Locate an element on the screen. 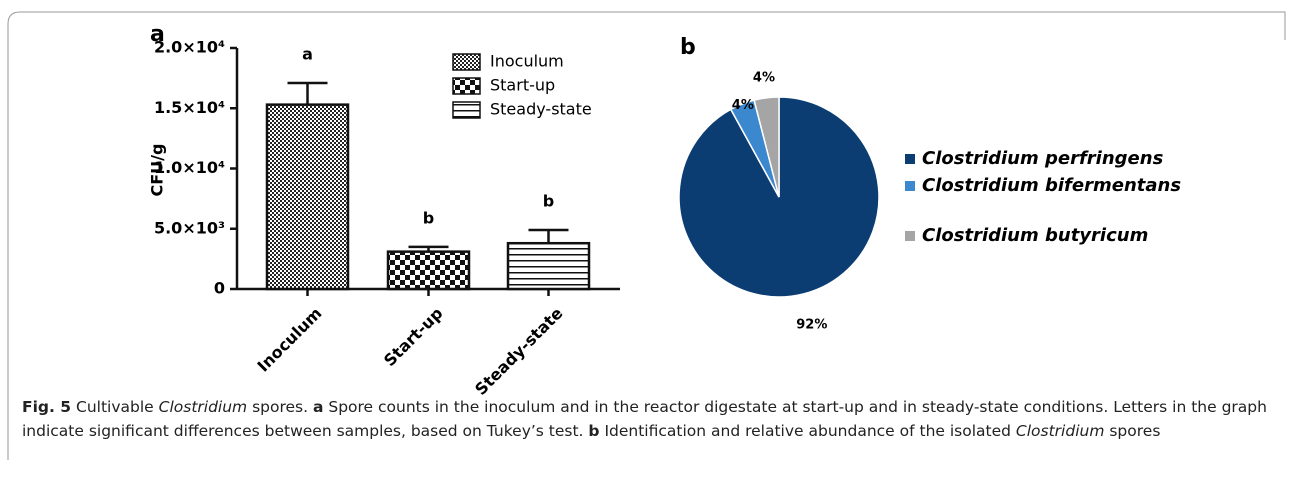 The width and height of the screenshot is (1293, 481). legend-label: Inoculum is located at coordinates (527, 61).